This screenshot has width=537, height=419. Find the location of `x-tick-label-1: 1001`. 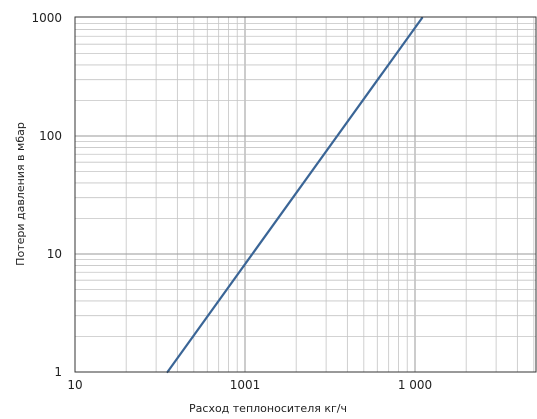

x-tick-label-1: 1001 is located at coordinates (245, 385).